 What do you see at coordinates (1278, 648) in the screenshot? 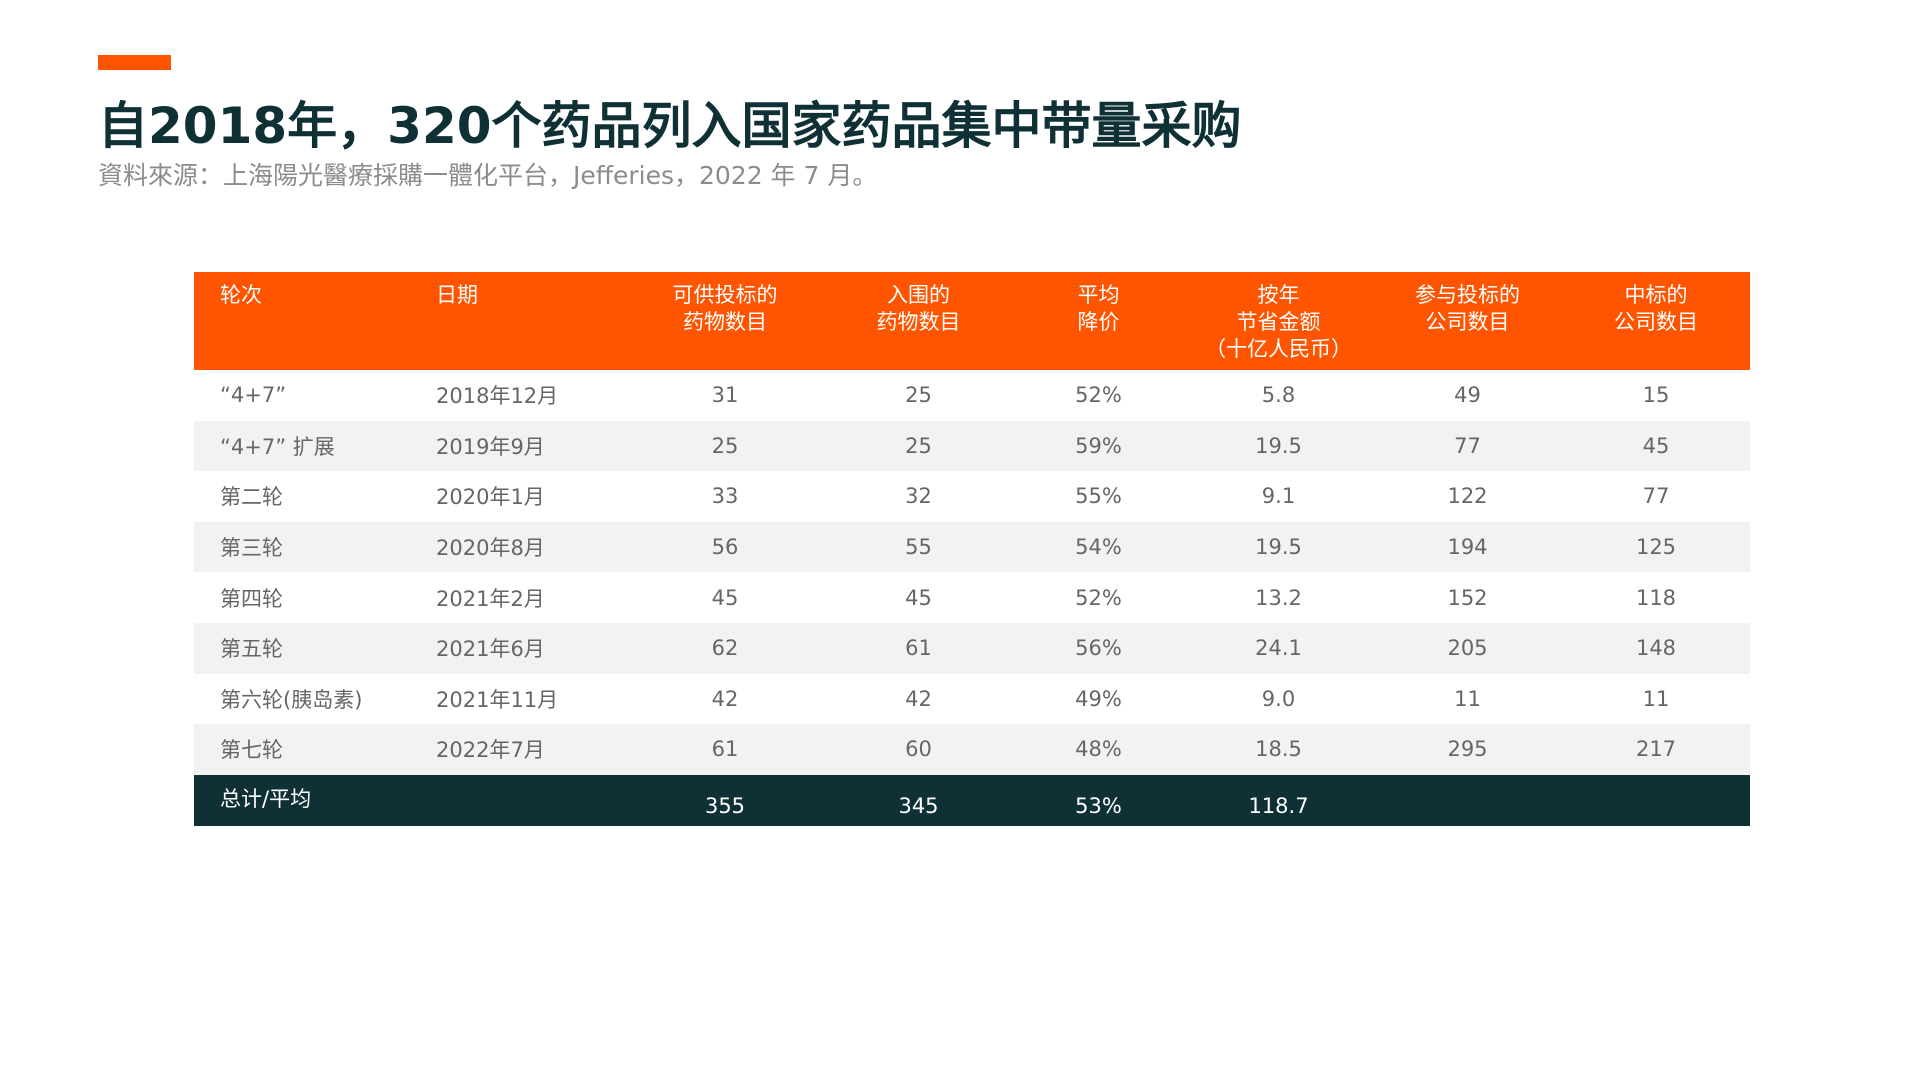
I see `cell-annual-savings: 24.1` at bounding box center [1278, 648].